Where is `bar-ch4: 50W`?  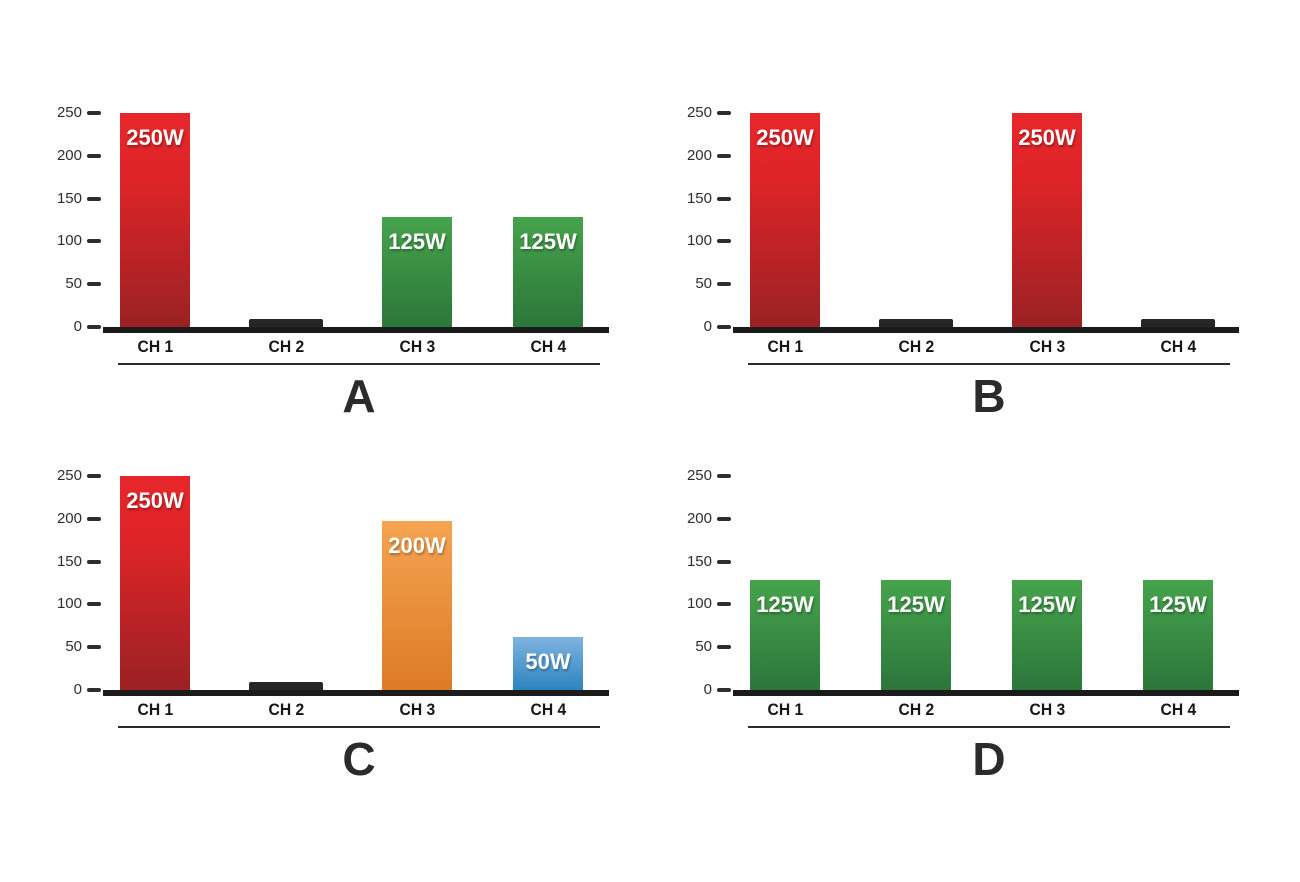
bar-ch4: 50W is located at coordinates (548, 663).